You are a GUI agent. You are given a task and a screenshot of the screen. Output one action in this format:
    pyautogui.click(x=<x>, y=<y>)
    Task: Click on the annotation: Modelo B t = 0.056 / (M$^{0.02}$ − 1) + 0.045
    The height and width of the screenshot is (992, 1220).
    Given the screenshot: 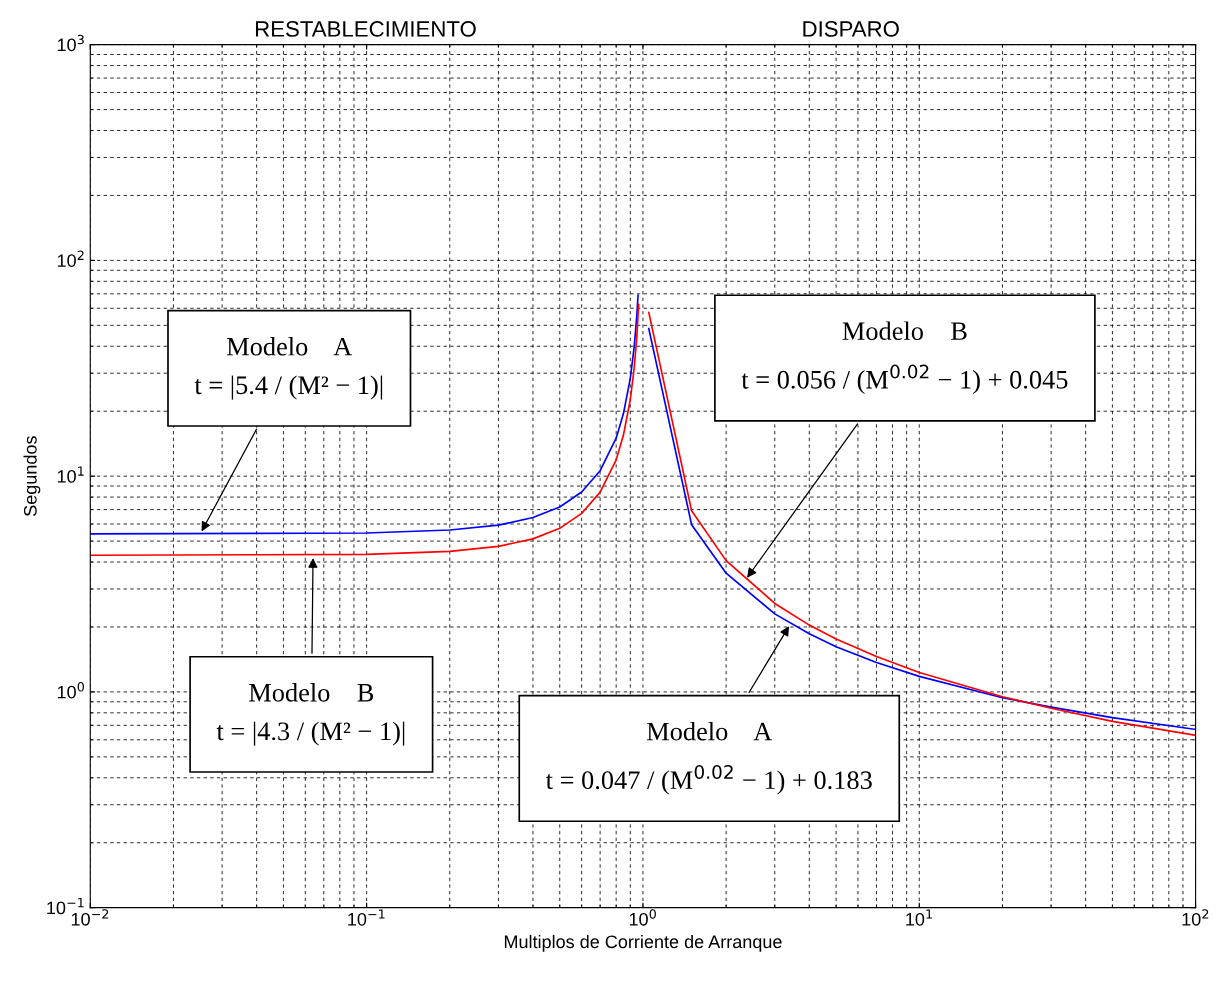 What is the action you would take?
    pyautogui.click(x=904, y=358)
    